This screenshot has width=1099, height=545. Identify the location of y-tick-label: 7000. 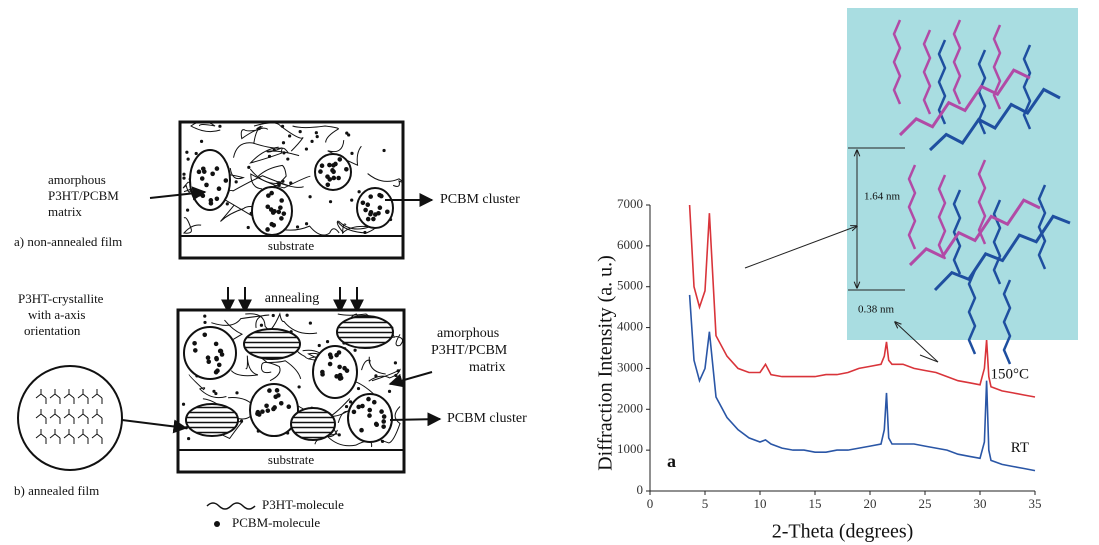
(630, 203).